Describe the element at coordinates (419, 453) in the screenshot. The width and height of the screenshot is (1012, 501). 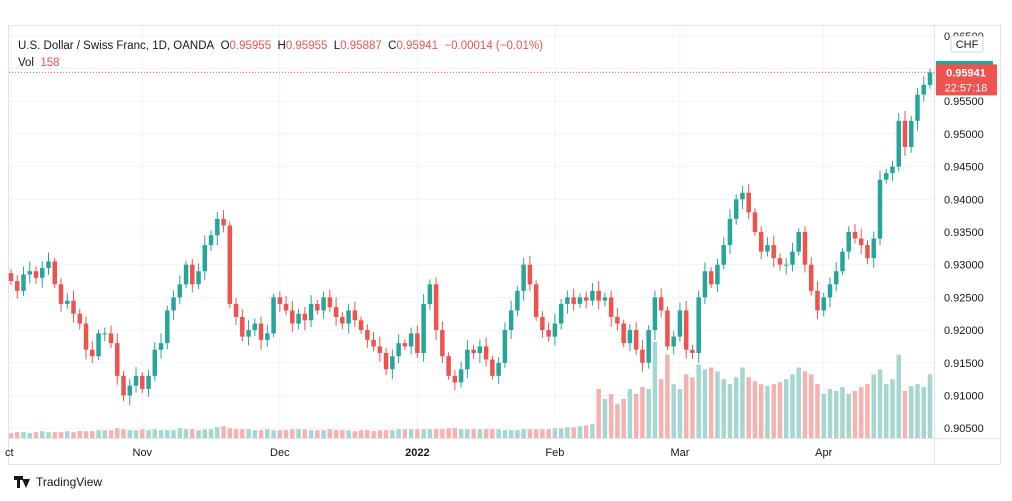
I see `time-axis: ct Nov Dec 2022 Feb Mar Apr` at that location.